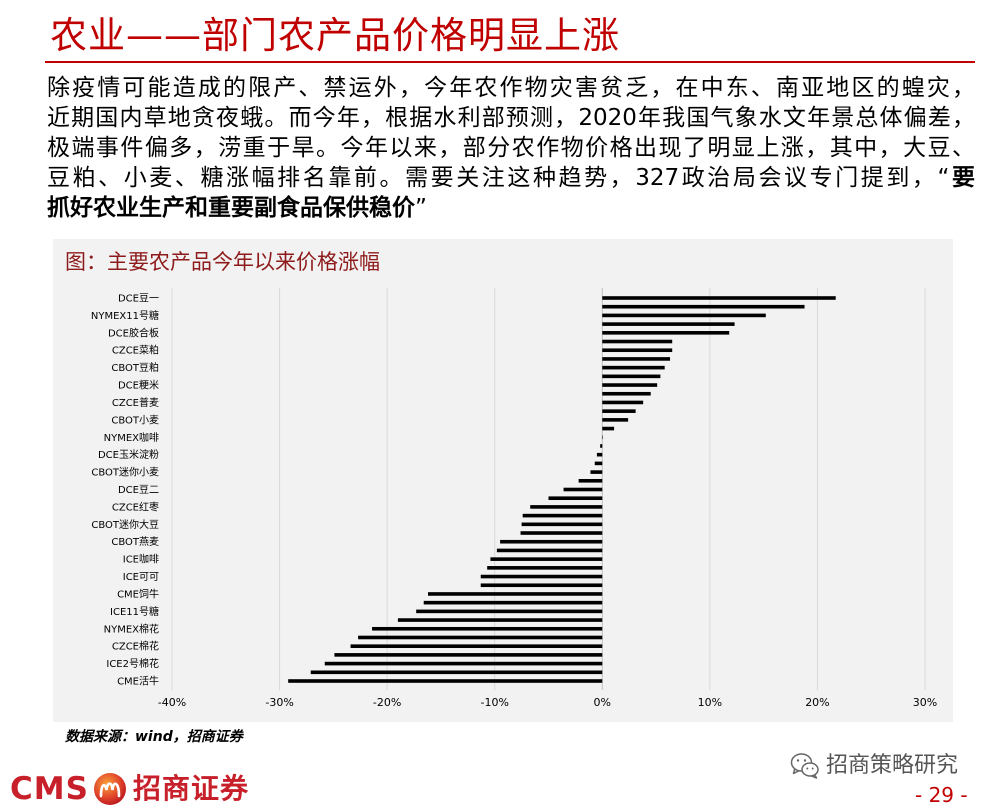 Image resolution: width=1006 pixels, height=808 pixels. Describe the element at coordinates (133, 332) in the screenshot. I see `y-category-label: DCE胶合板` at that location.